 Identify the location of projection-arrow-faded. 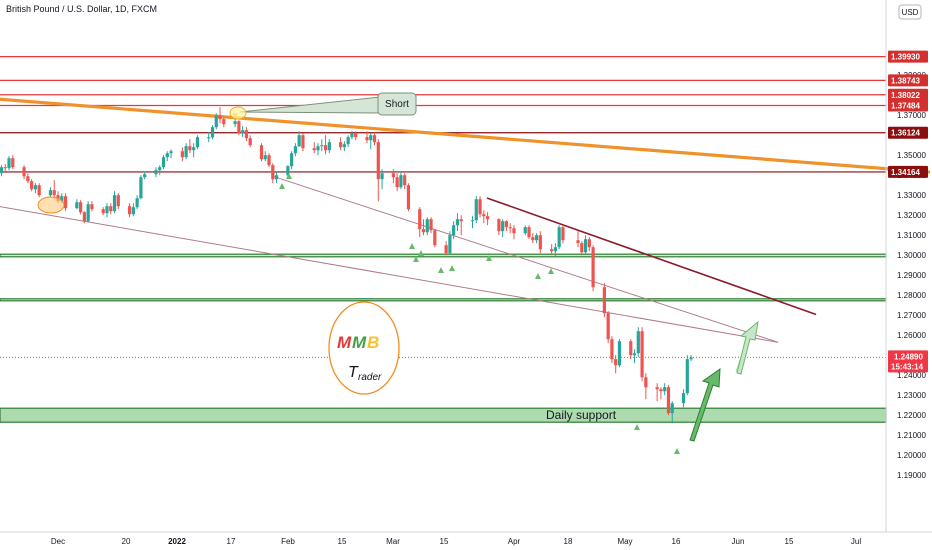
(747, 347).